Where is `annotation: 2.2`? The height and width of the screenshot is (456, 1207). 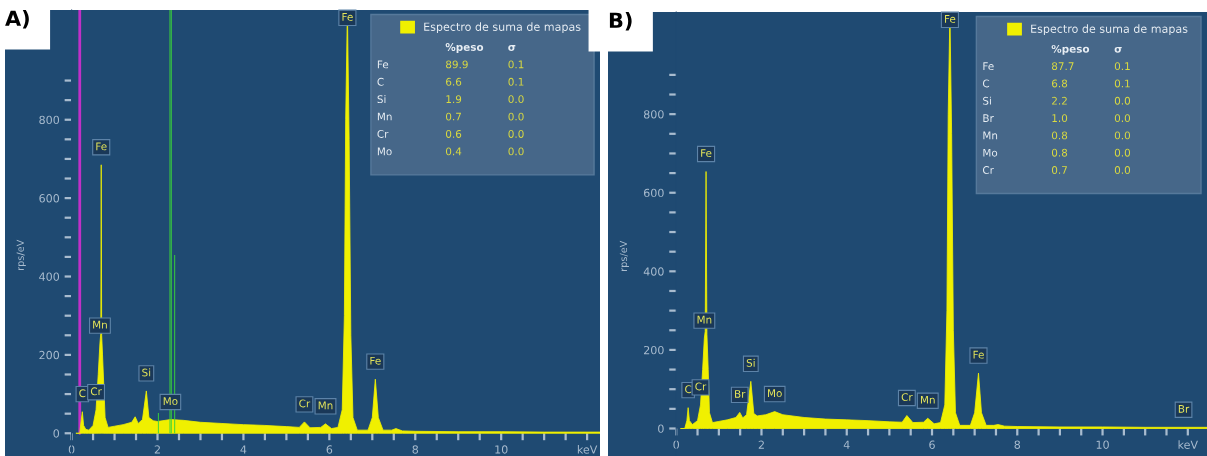
annotation: 2.2 is located at coordinates (1059, 100).